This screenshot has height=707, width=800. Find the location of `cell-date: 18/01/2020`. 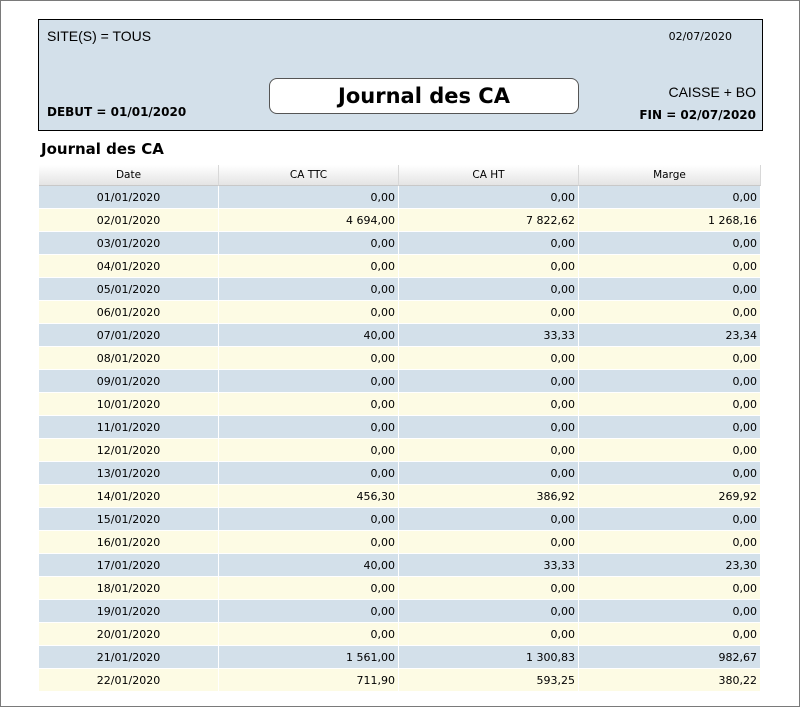

cell-date: 18/01/2020 is located at coordinates (129, 588).